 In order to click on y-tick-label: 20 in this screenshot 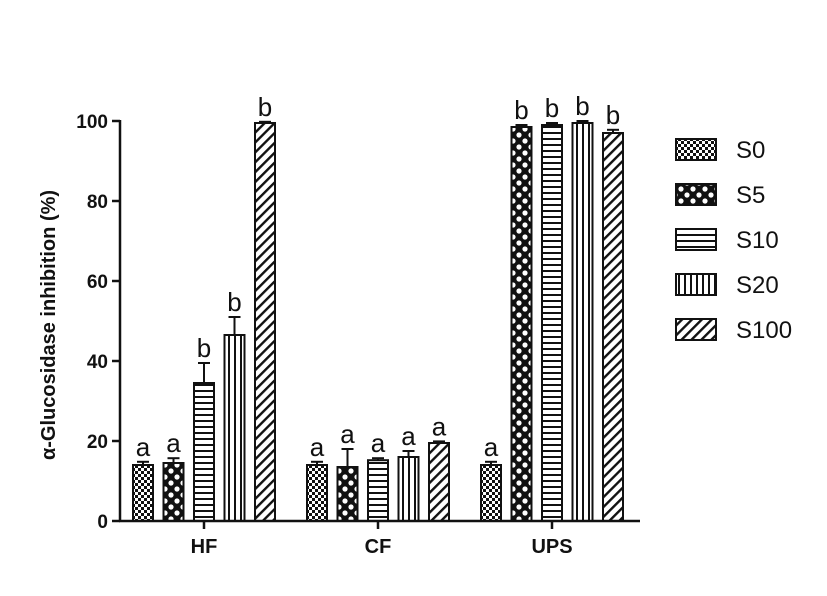, I will do `click(97, 442)`.